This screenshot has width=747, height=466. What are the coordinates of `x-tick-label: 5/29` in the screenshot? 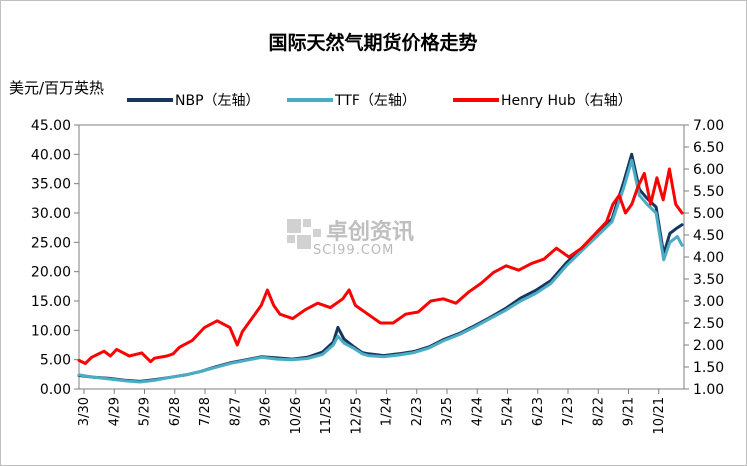 It's located at (145, 411).